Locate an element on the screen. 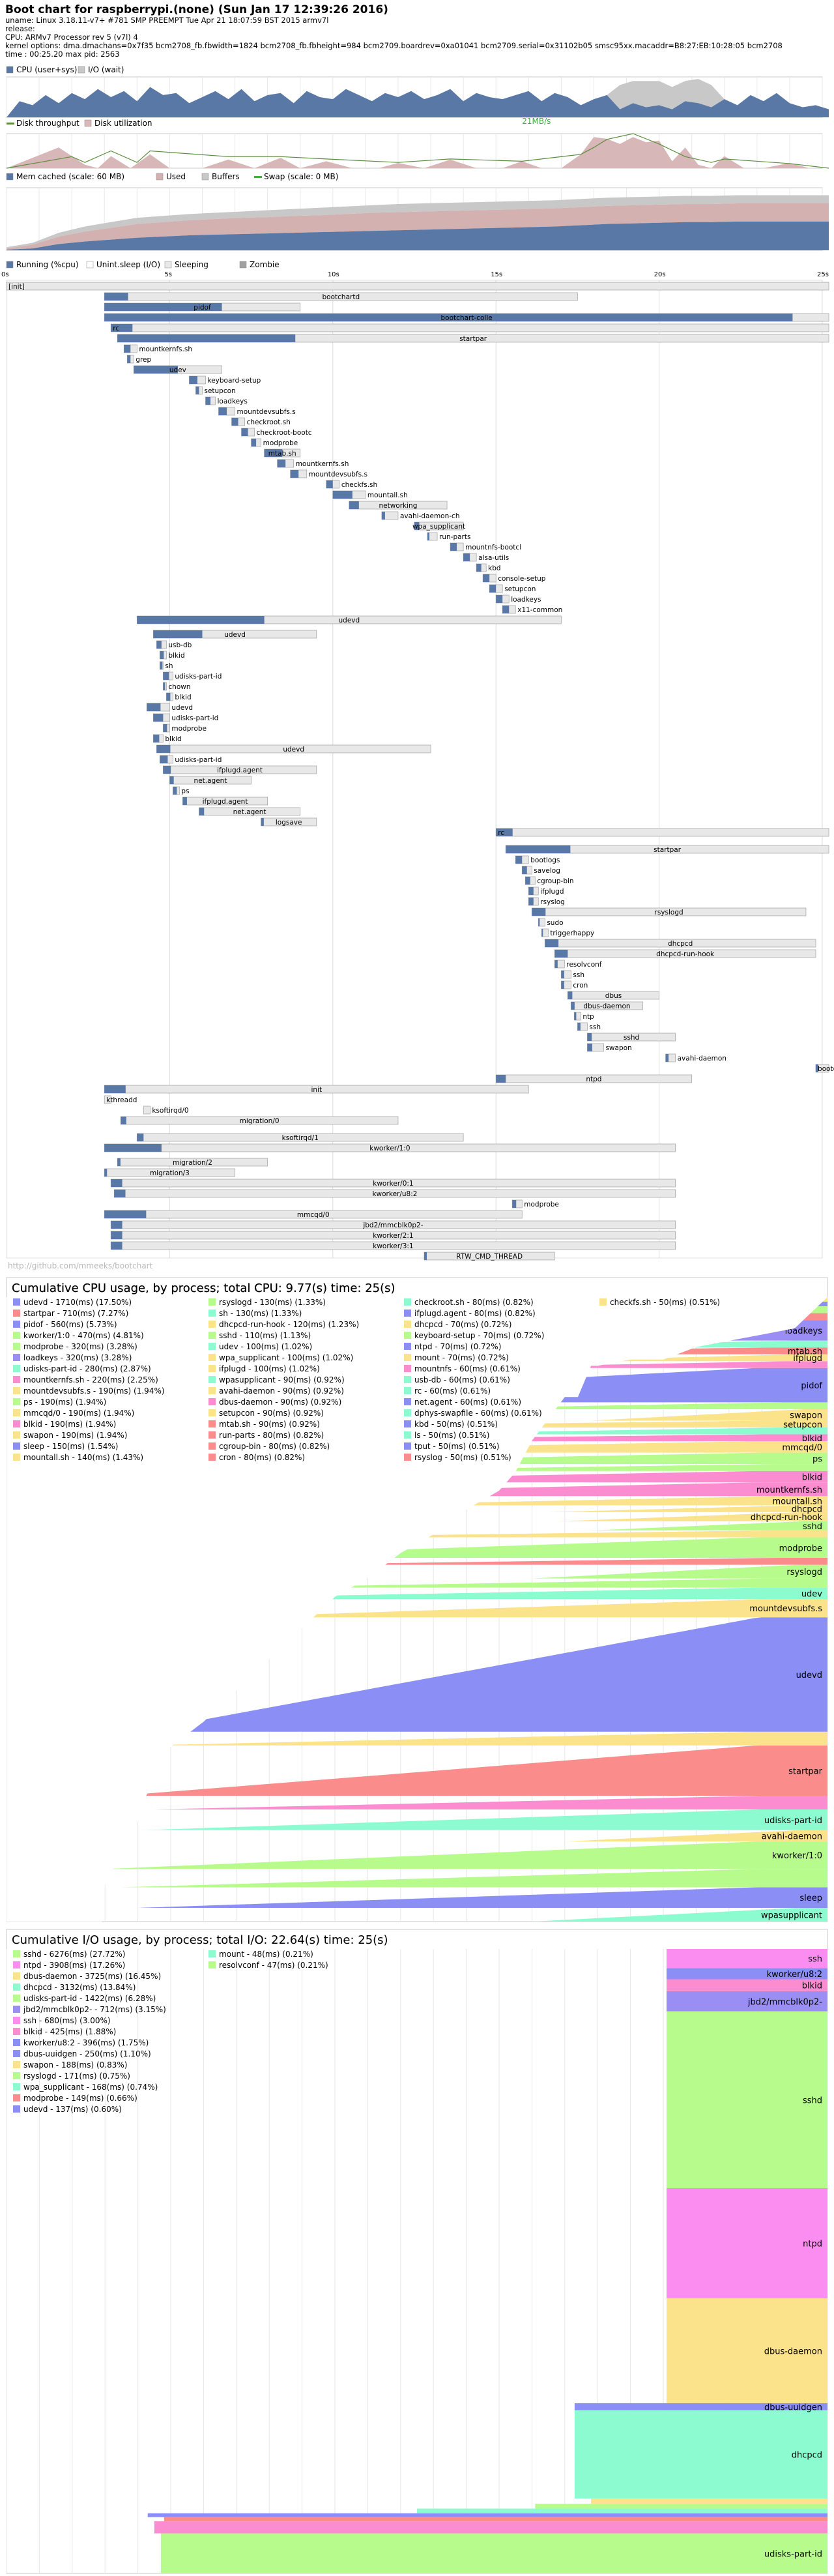  cumcpu-band-label: rsyslogd is located at coordinates (804, 1572).